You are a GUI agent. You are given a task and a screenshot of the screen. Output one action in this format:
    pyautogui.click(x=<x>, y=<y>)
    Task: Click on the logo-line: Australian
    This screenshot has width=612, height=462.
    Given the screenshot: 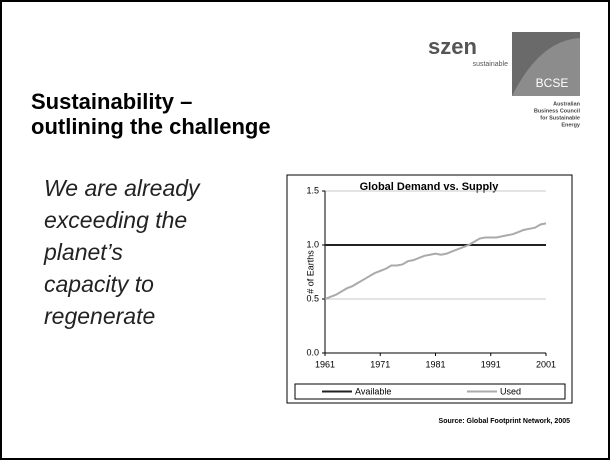 What is the action you would take?
    pyautogui.click(x=567, y=104)
    